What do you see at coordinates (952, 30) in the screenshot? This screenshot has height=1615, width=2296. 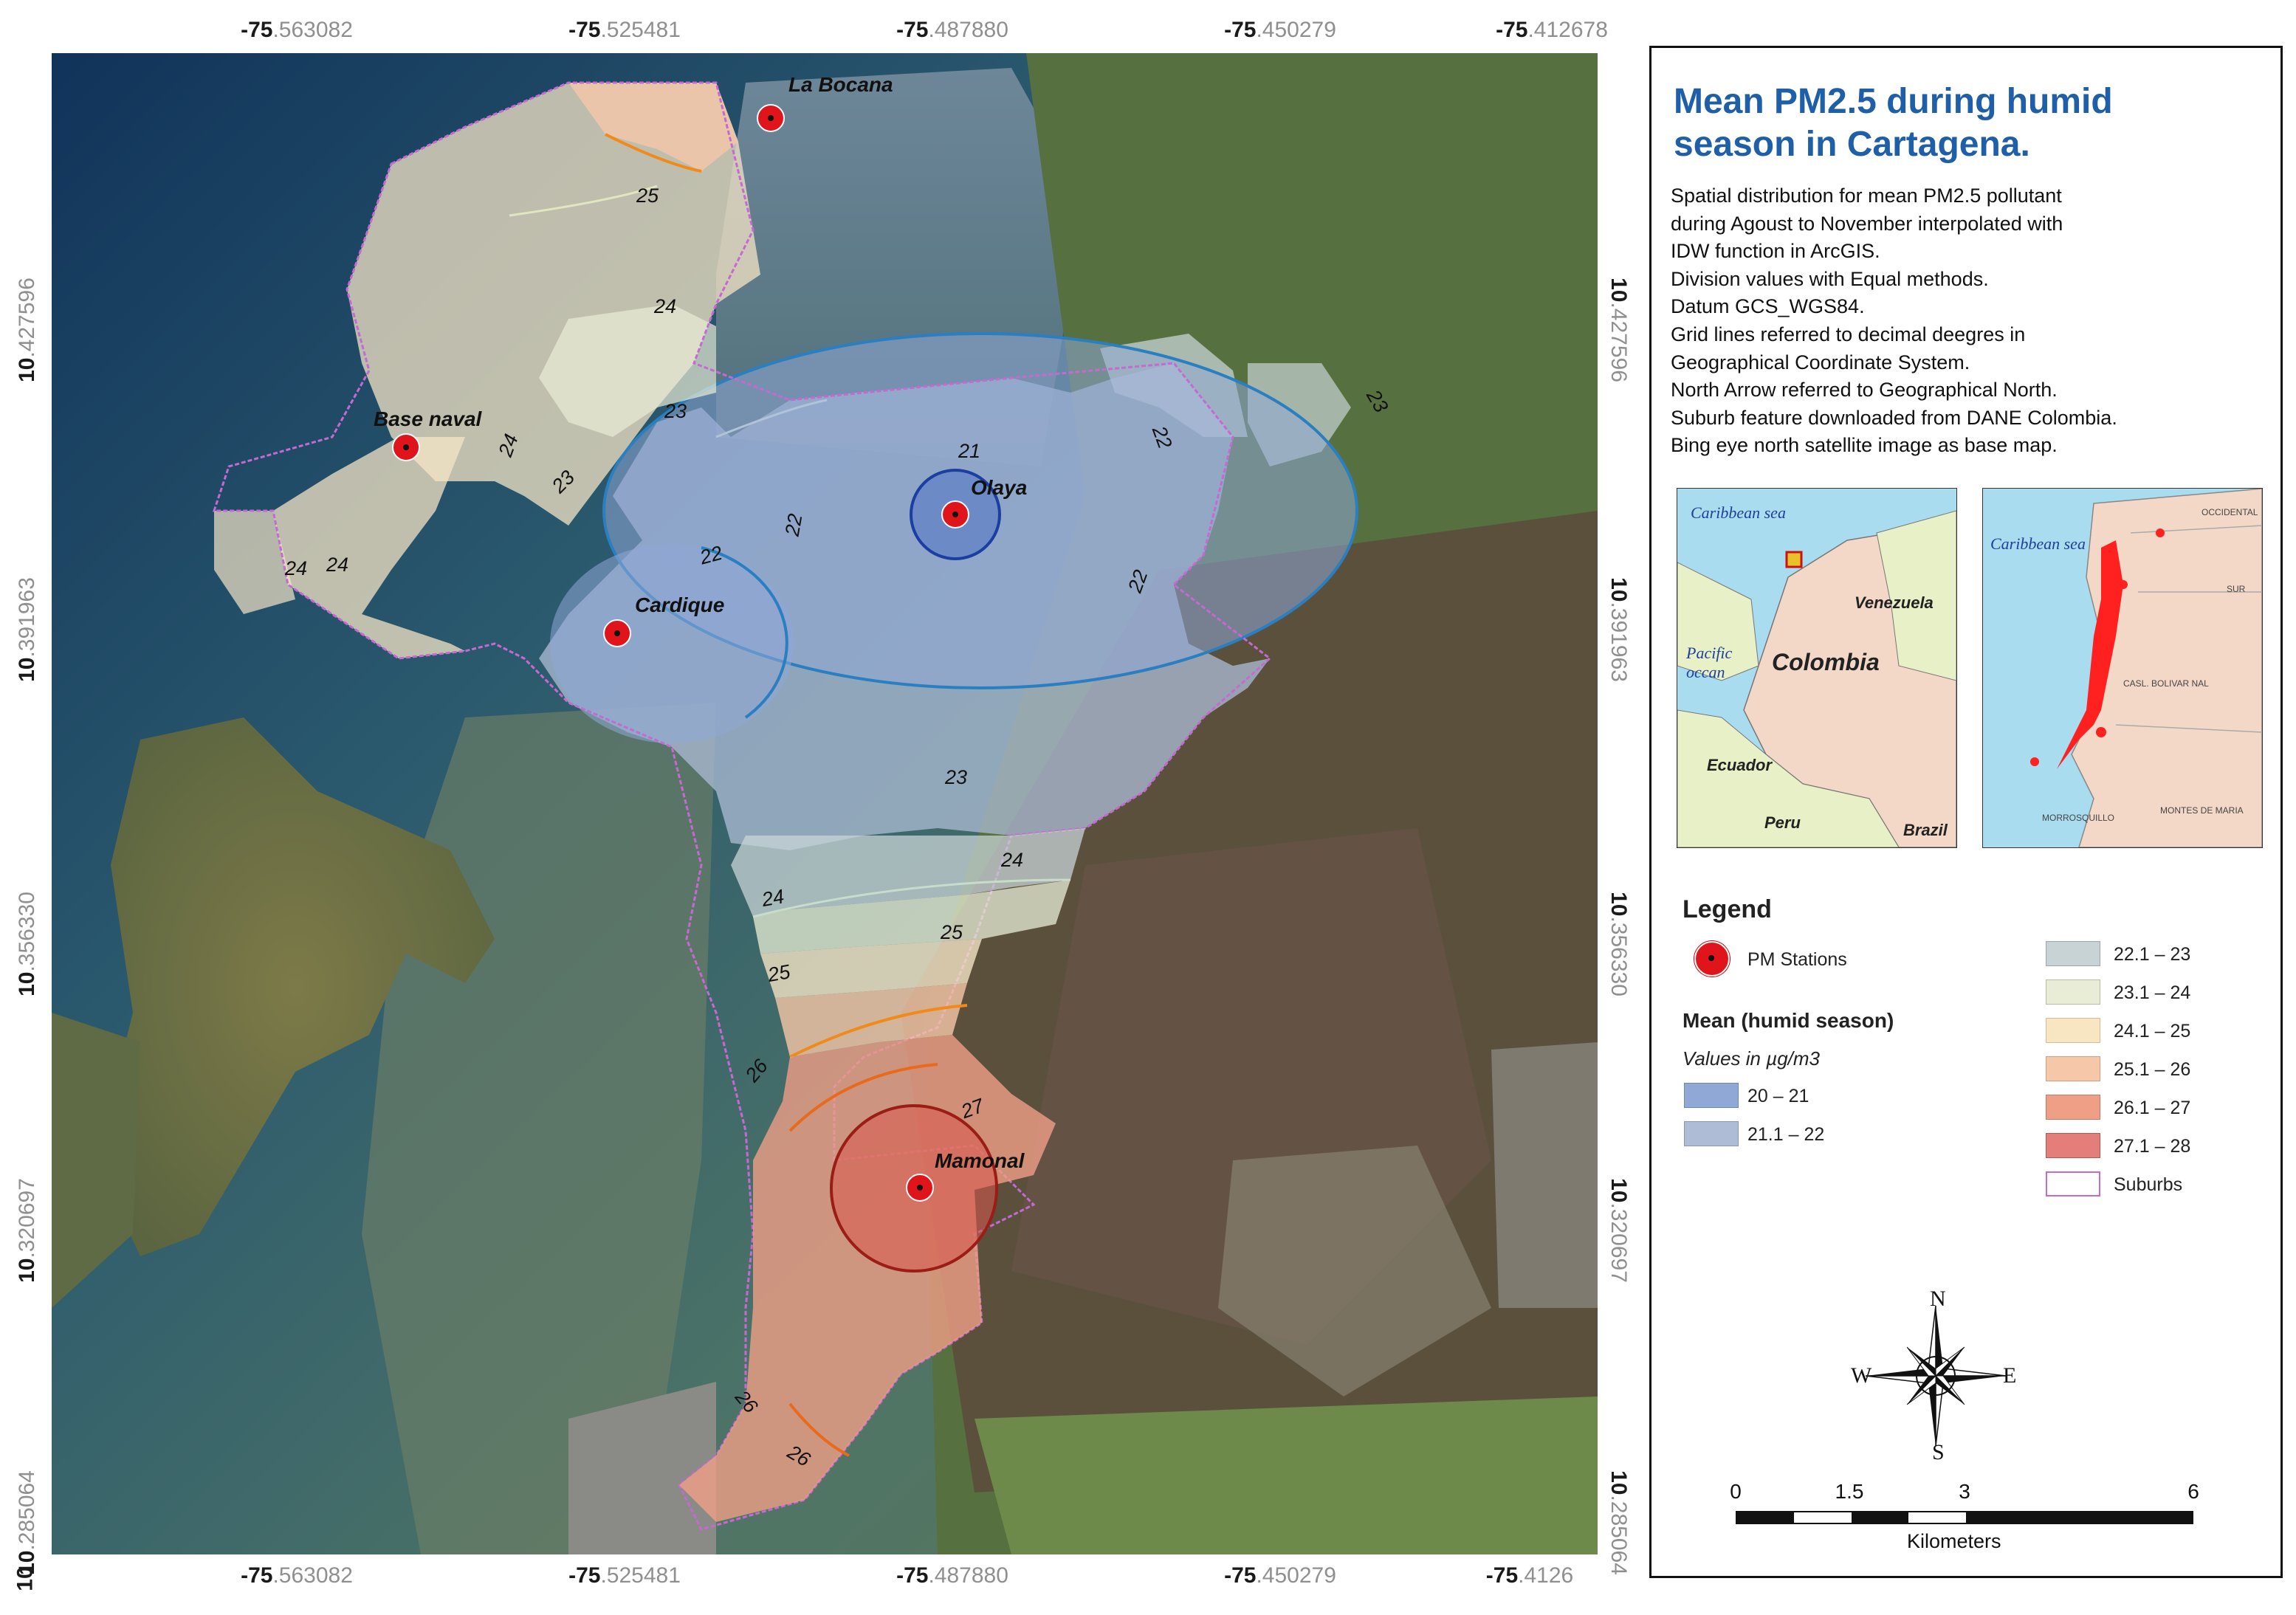 I see `top-lon-label-3: -75.487880` at bounding box center [952, 30].